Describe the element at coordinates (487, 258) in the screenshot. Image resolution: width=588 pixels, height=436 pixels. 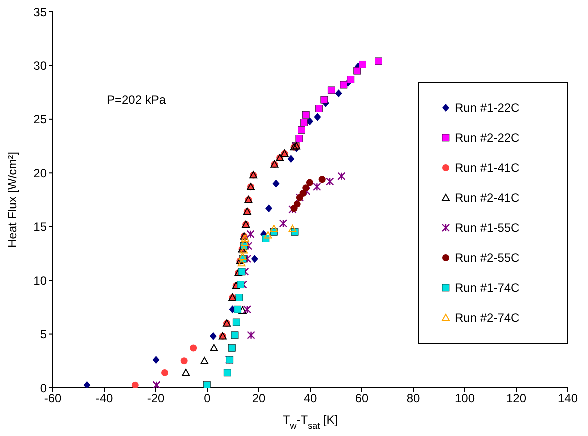
I see `legend-label: Run #2-55C` at that location.